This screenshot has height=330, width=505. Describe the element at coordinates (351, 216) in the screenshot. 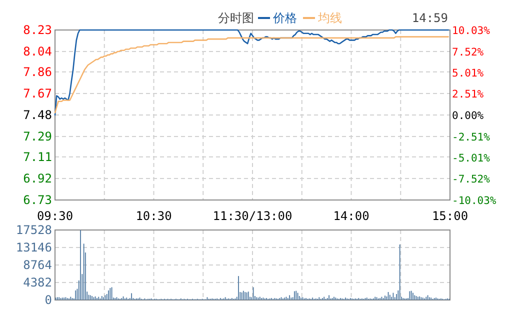

I see `x-tick-label: 14:00` at that location.